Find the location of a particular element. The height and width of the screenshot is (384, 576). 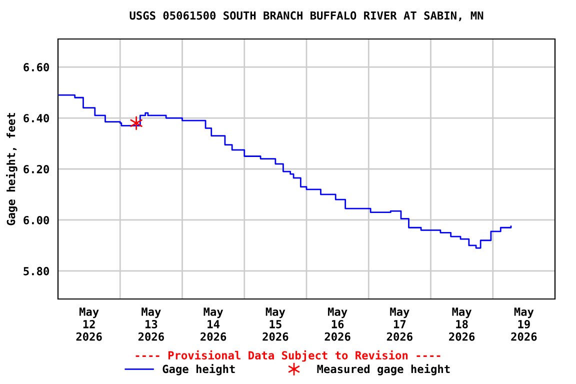

y-tick-label: 6.20 is located at coordinates (36, 169).